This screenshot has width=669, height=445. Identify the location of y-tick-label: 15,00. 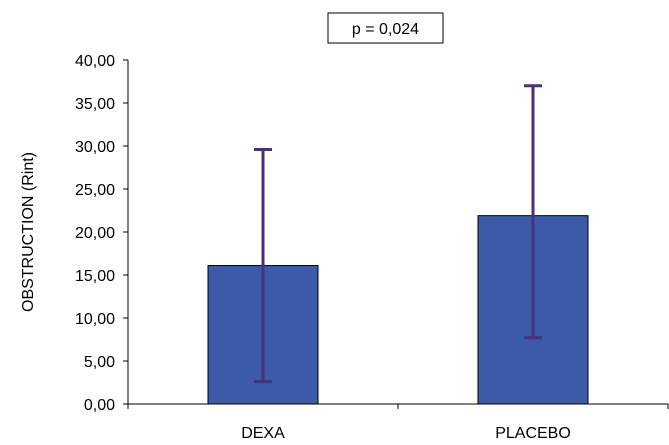
(95, 276).